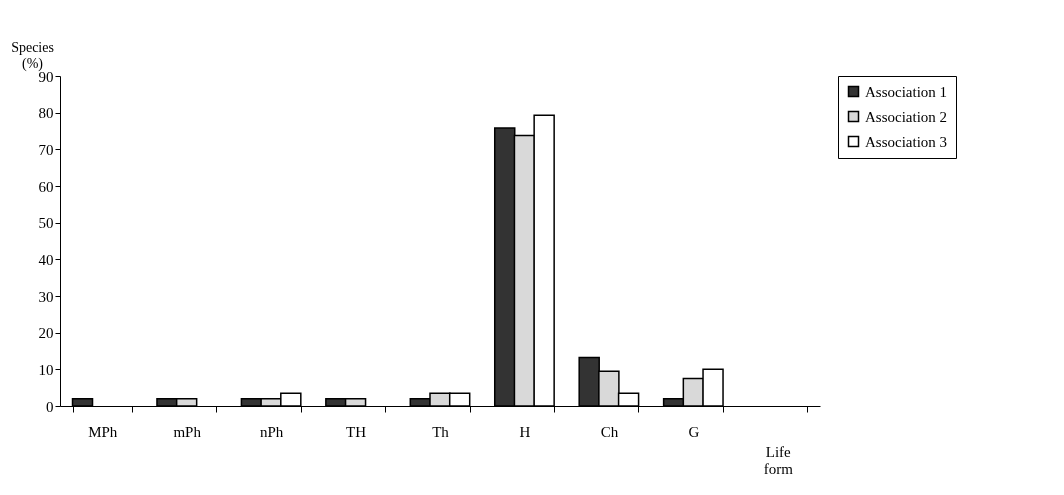 This screenshot has width=1064, height=495. Describe the element at coordinates (525, 431) in the screenshot. I see `x-tick-label: H` at that location.